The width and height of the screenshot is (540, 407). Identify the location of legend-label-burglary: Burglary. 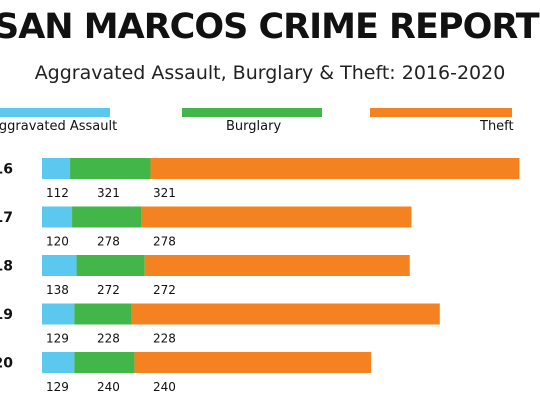
(254, 126).